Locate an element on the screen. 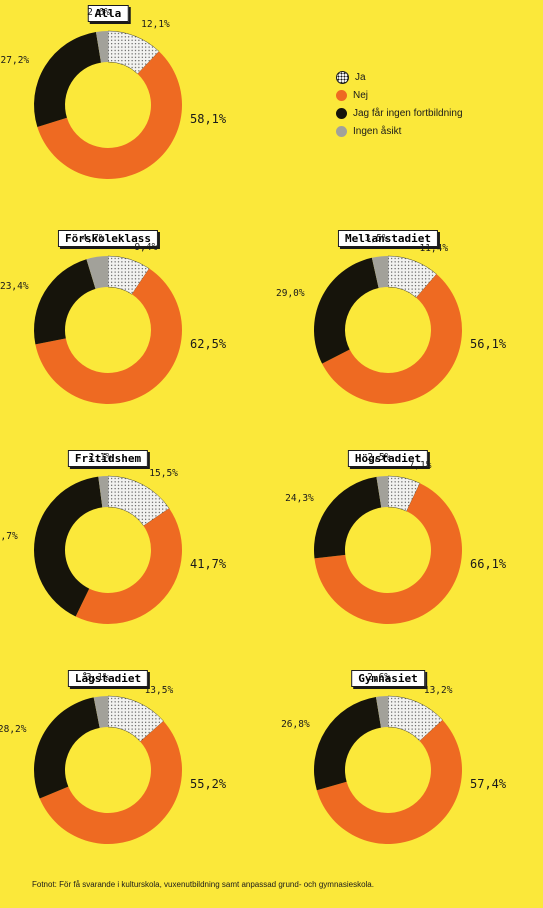  chart-panel-gymnasiet: Gymnasiet 13,2% 57,4% 26,8% 2,6% is located at coordinates (393, 770).